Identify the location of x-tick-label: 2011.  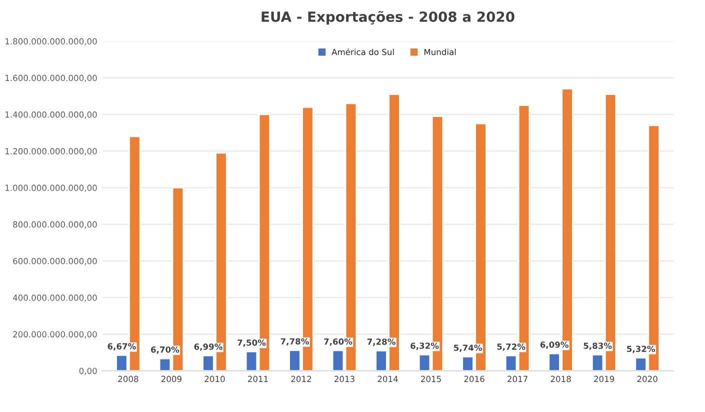
(258, 379).